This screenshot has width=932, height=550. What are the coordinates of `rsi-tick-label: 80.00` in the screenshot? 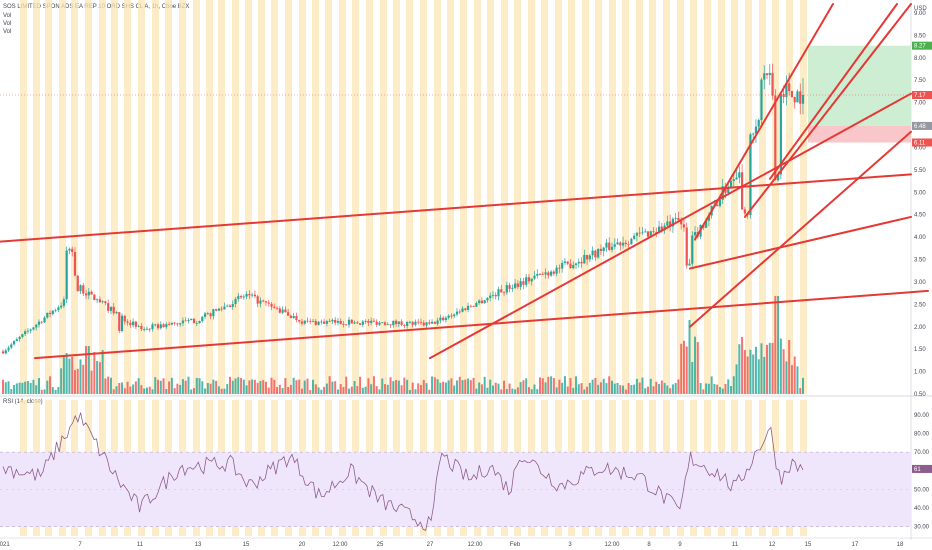 It's located at (922, 435).